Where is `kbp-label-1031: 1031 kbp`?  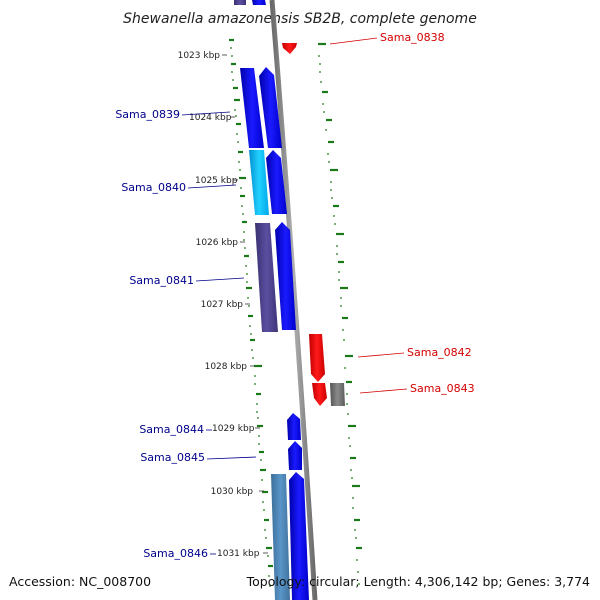 kbp-label-1031: 1031 kbp is located at coordinates (238, 554).